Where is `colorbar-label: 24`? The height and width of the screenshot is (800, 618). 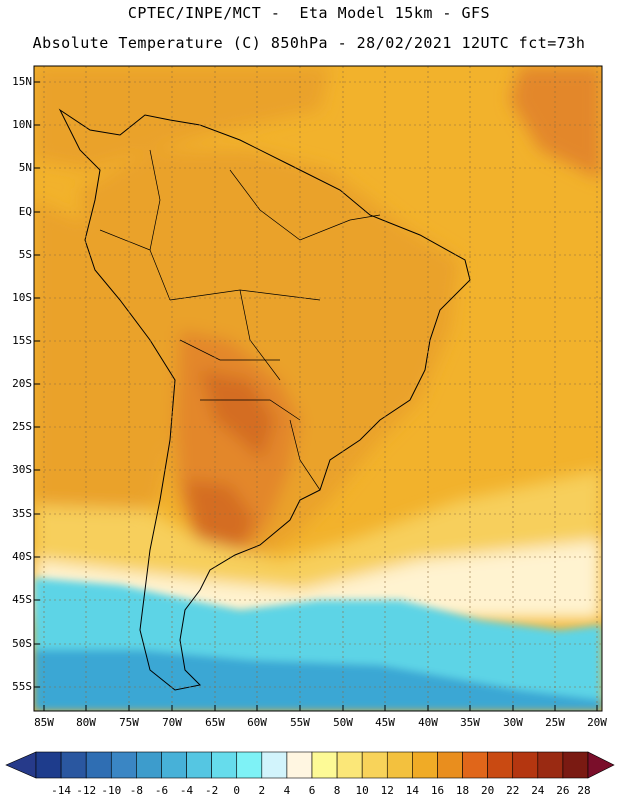
colorbar-label: 24 is located at coordinates (538, 790).